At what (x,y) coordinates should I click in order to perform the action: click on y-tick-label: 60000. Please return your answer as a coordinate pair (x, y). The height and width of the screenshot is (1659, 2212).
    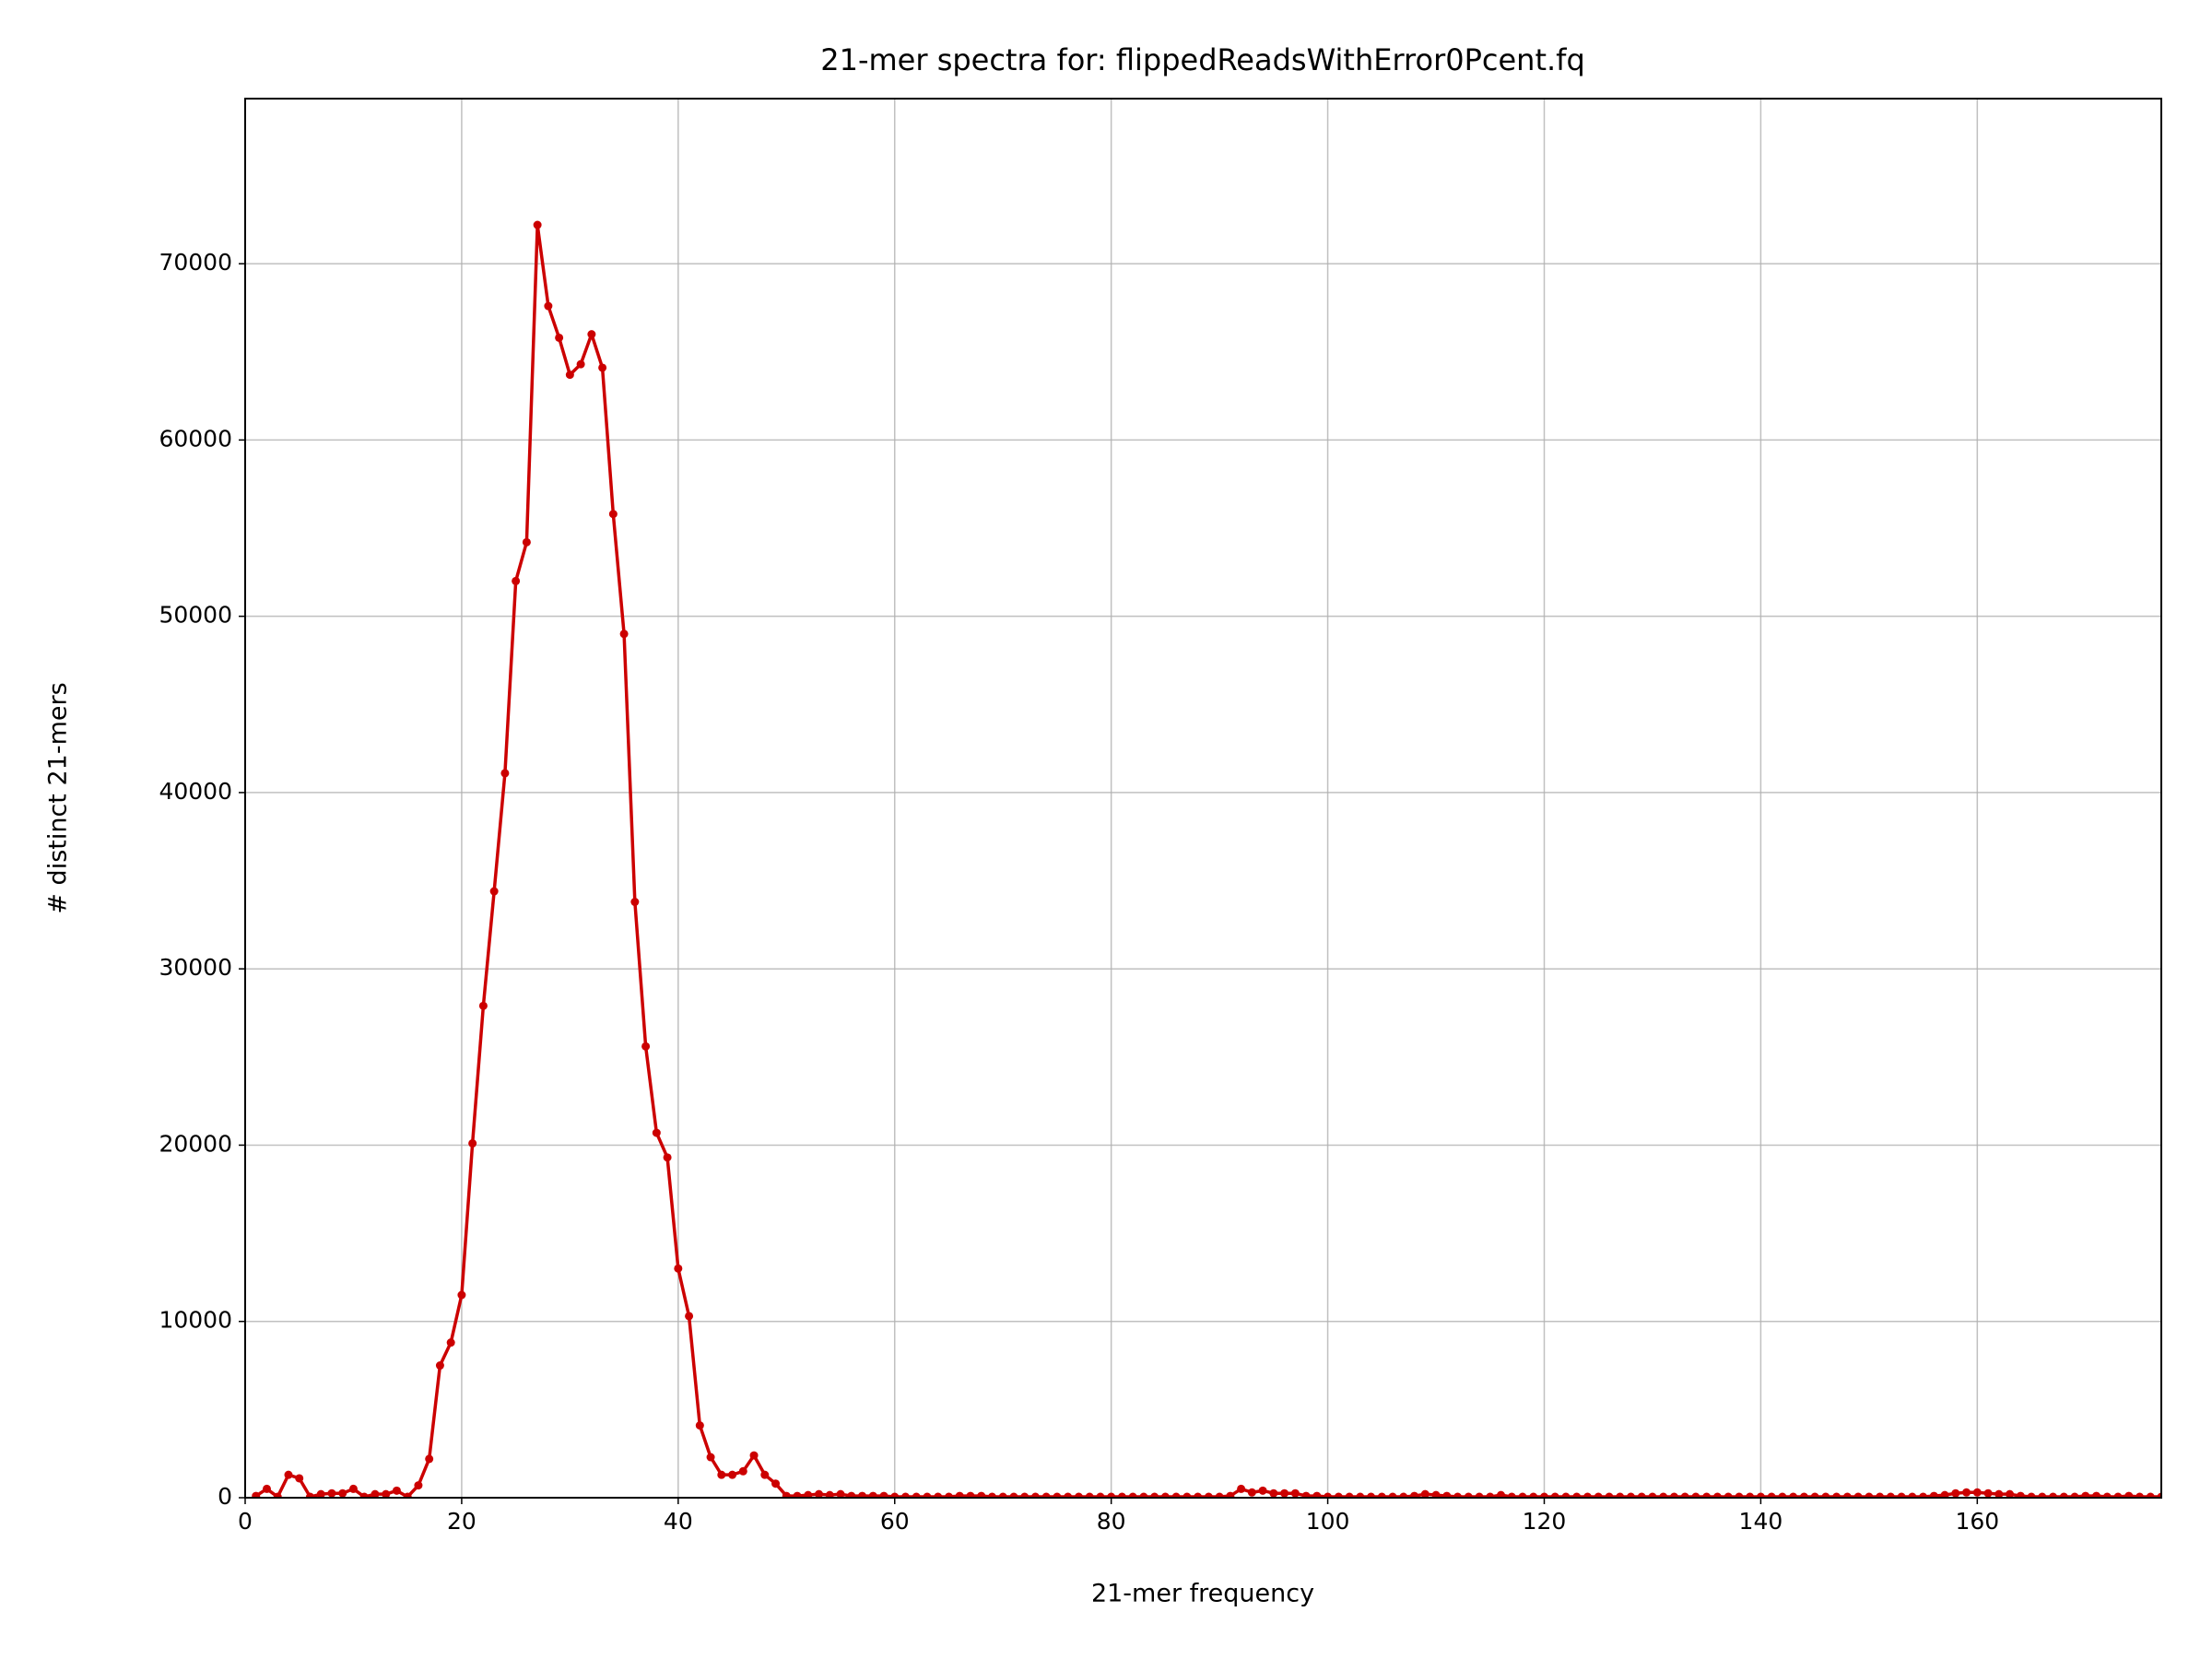
    Looking at the image, I should click on (195, 438).